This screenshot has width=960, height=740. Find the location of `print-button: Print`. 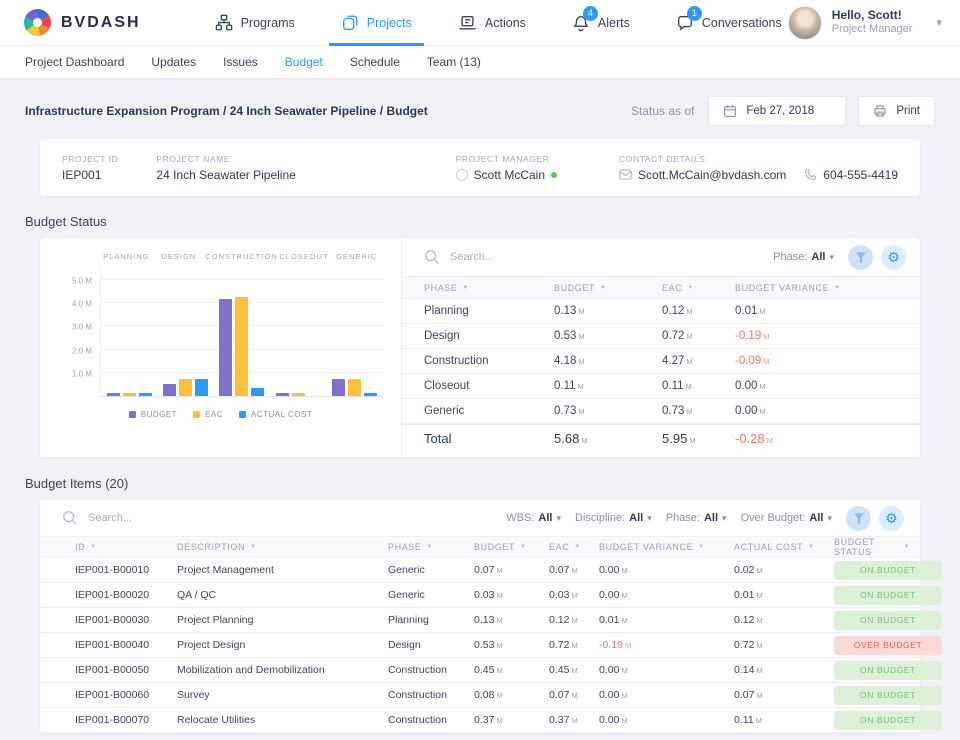

print-button: Print is located at coordinates (896, 111).